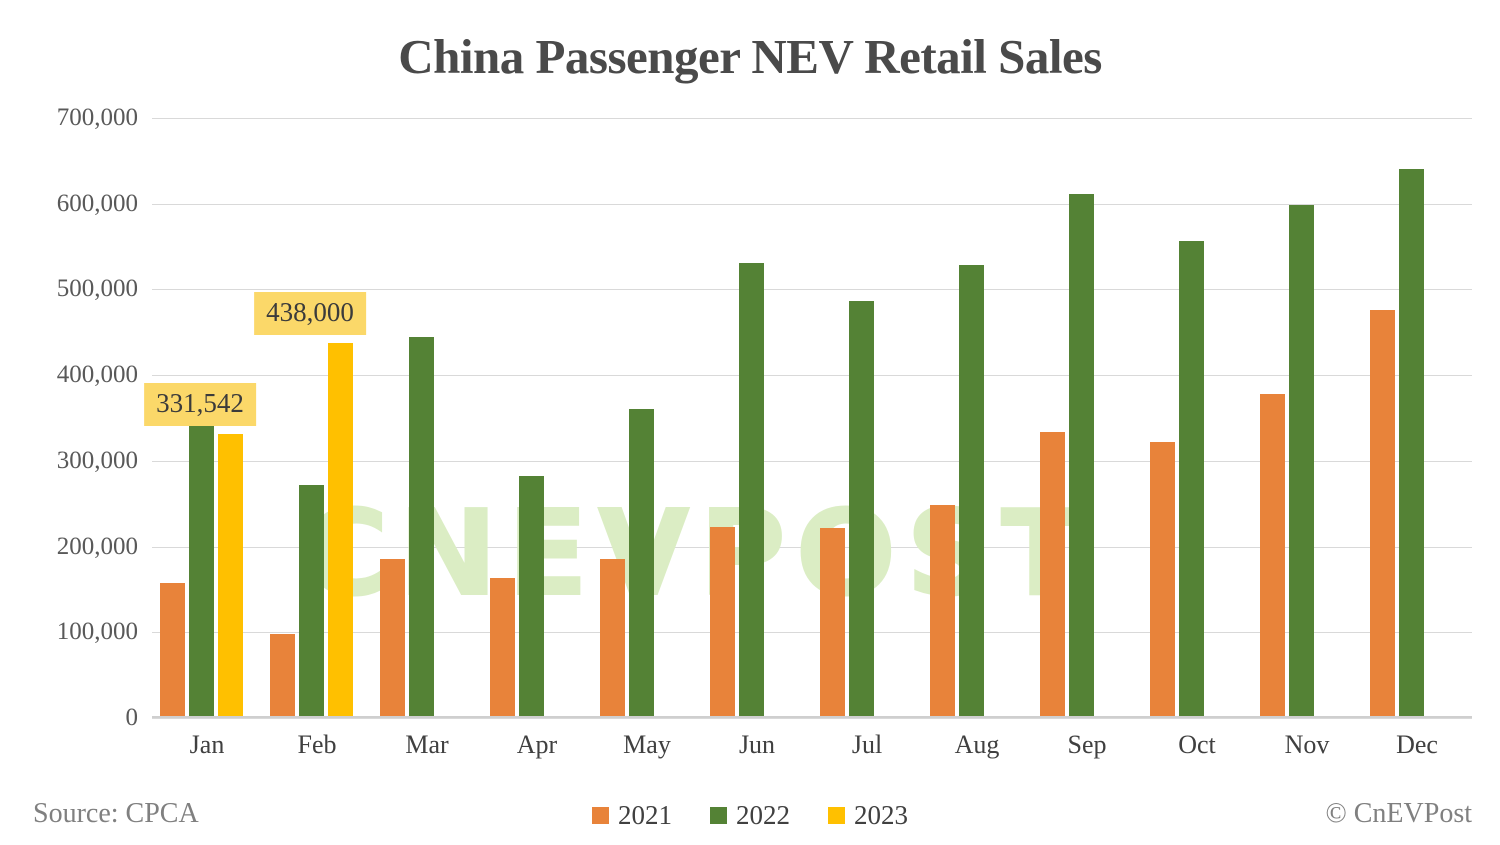  Describe the element at coordinates (537, 744) in the screenshot. I see `x-axis-tick-label-apr: Apr` at that location.